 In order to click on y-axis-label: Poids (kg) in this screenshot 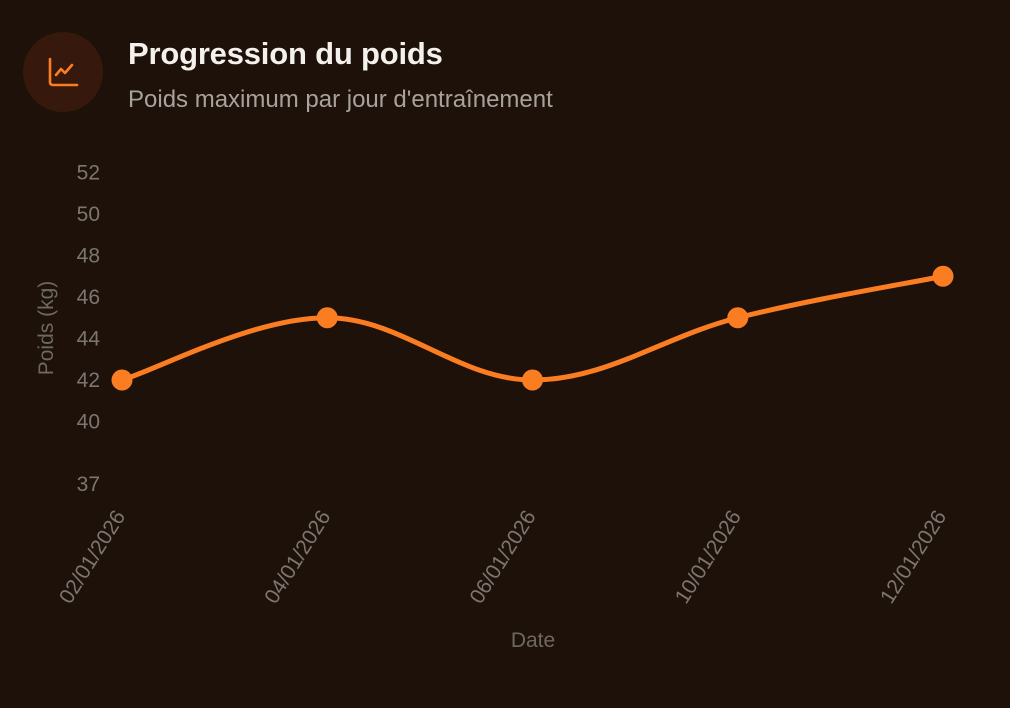, I will do `click(46, 328)`.